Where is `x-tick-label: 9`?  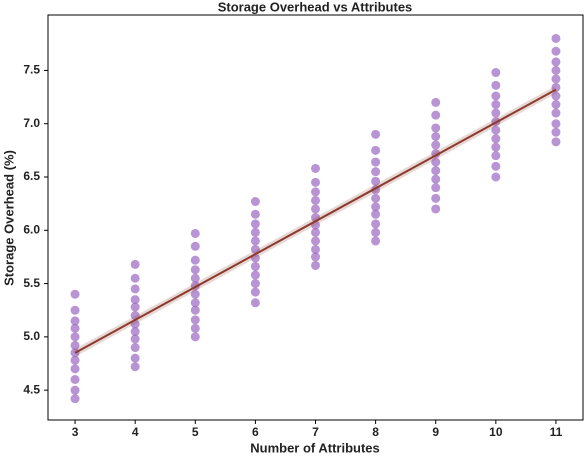 x-tick-label: 9 is located at coordinates (435, 432).